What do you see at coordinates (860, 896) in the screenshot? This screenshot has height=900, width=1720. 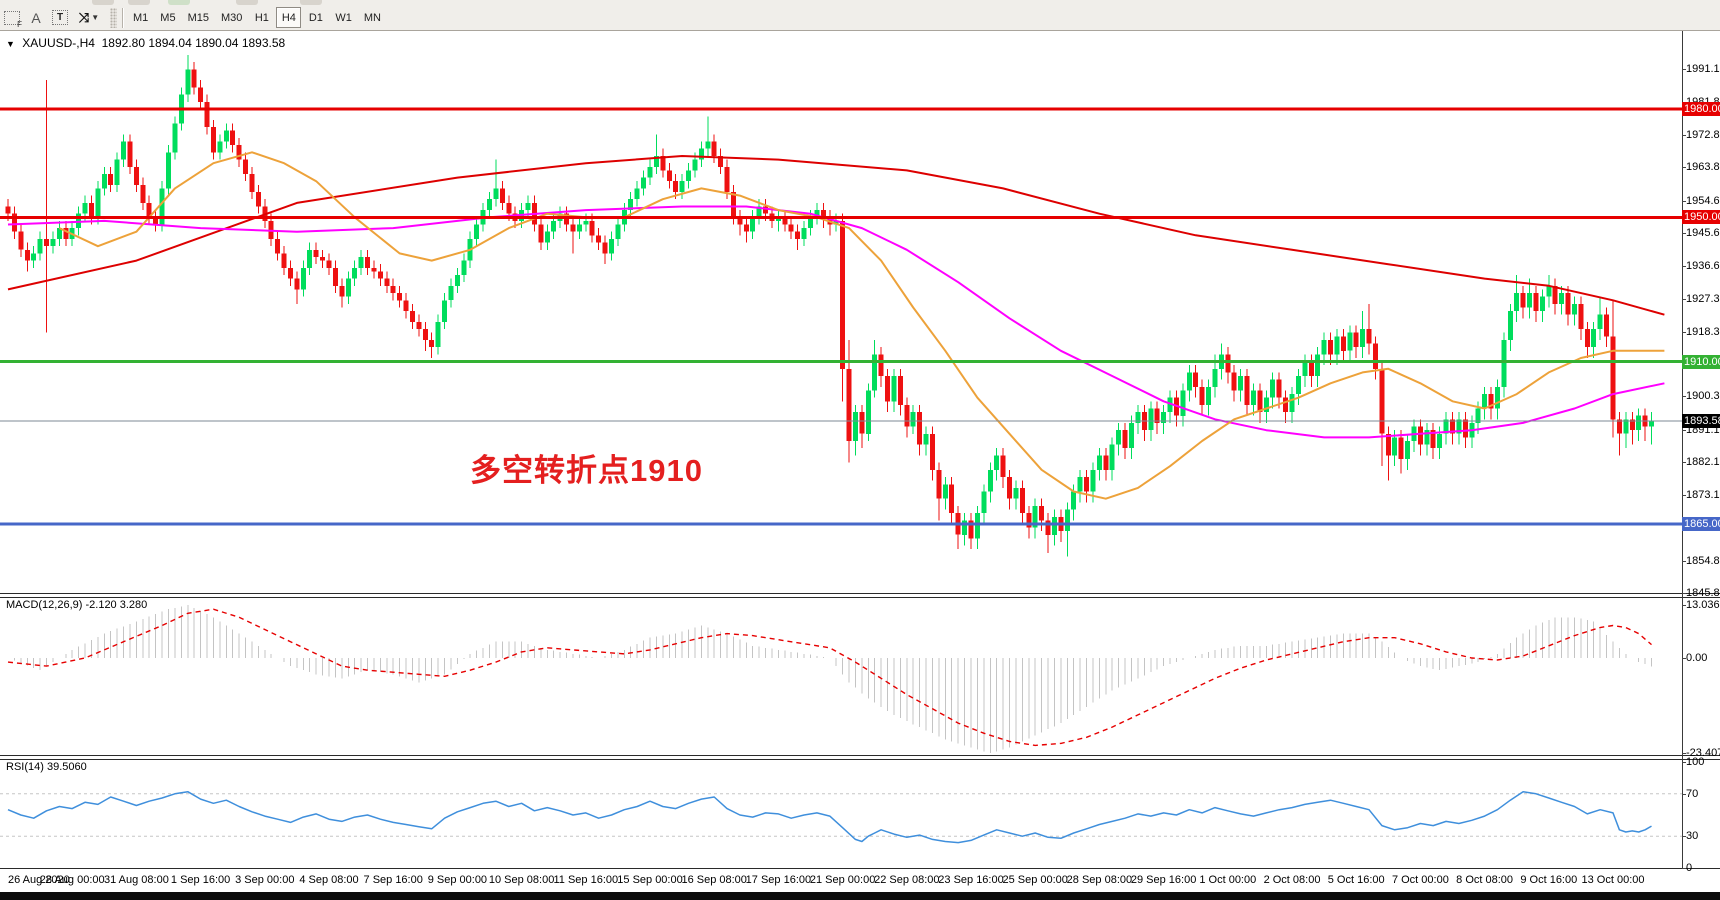 I see `bottom-edge-bar` at bounding box center [860, 896].